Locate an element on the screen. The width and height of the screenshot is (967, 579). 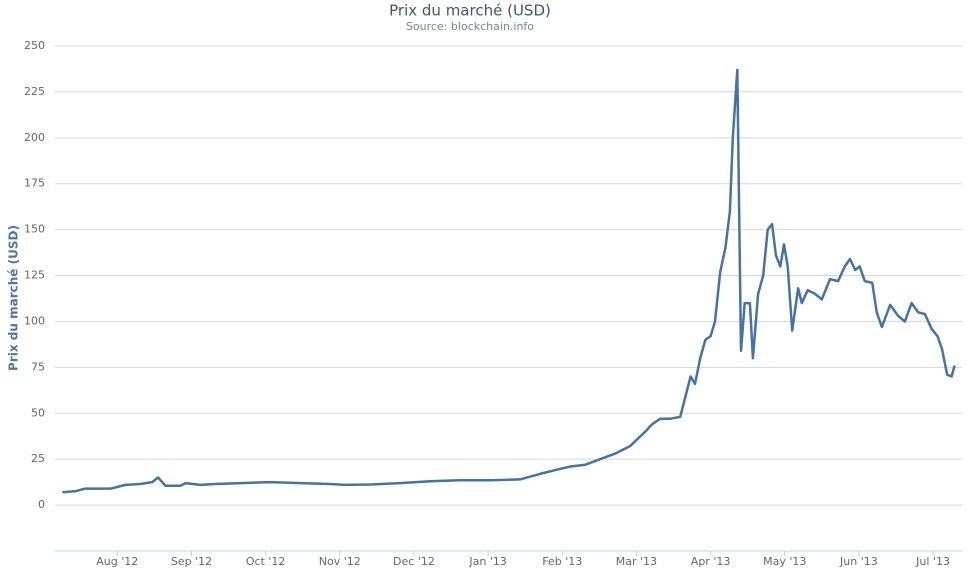
x-tick-label: Feb '13 is located at coordinates (562, 561).